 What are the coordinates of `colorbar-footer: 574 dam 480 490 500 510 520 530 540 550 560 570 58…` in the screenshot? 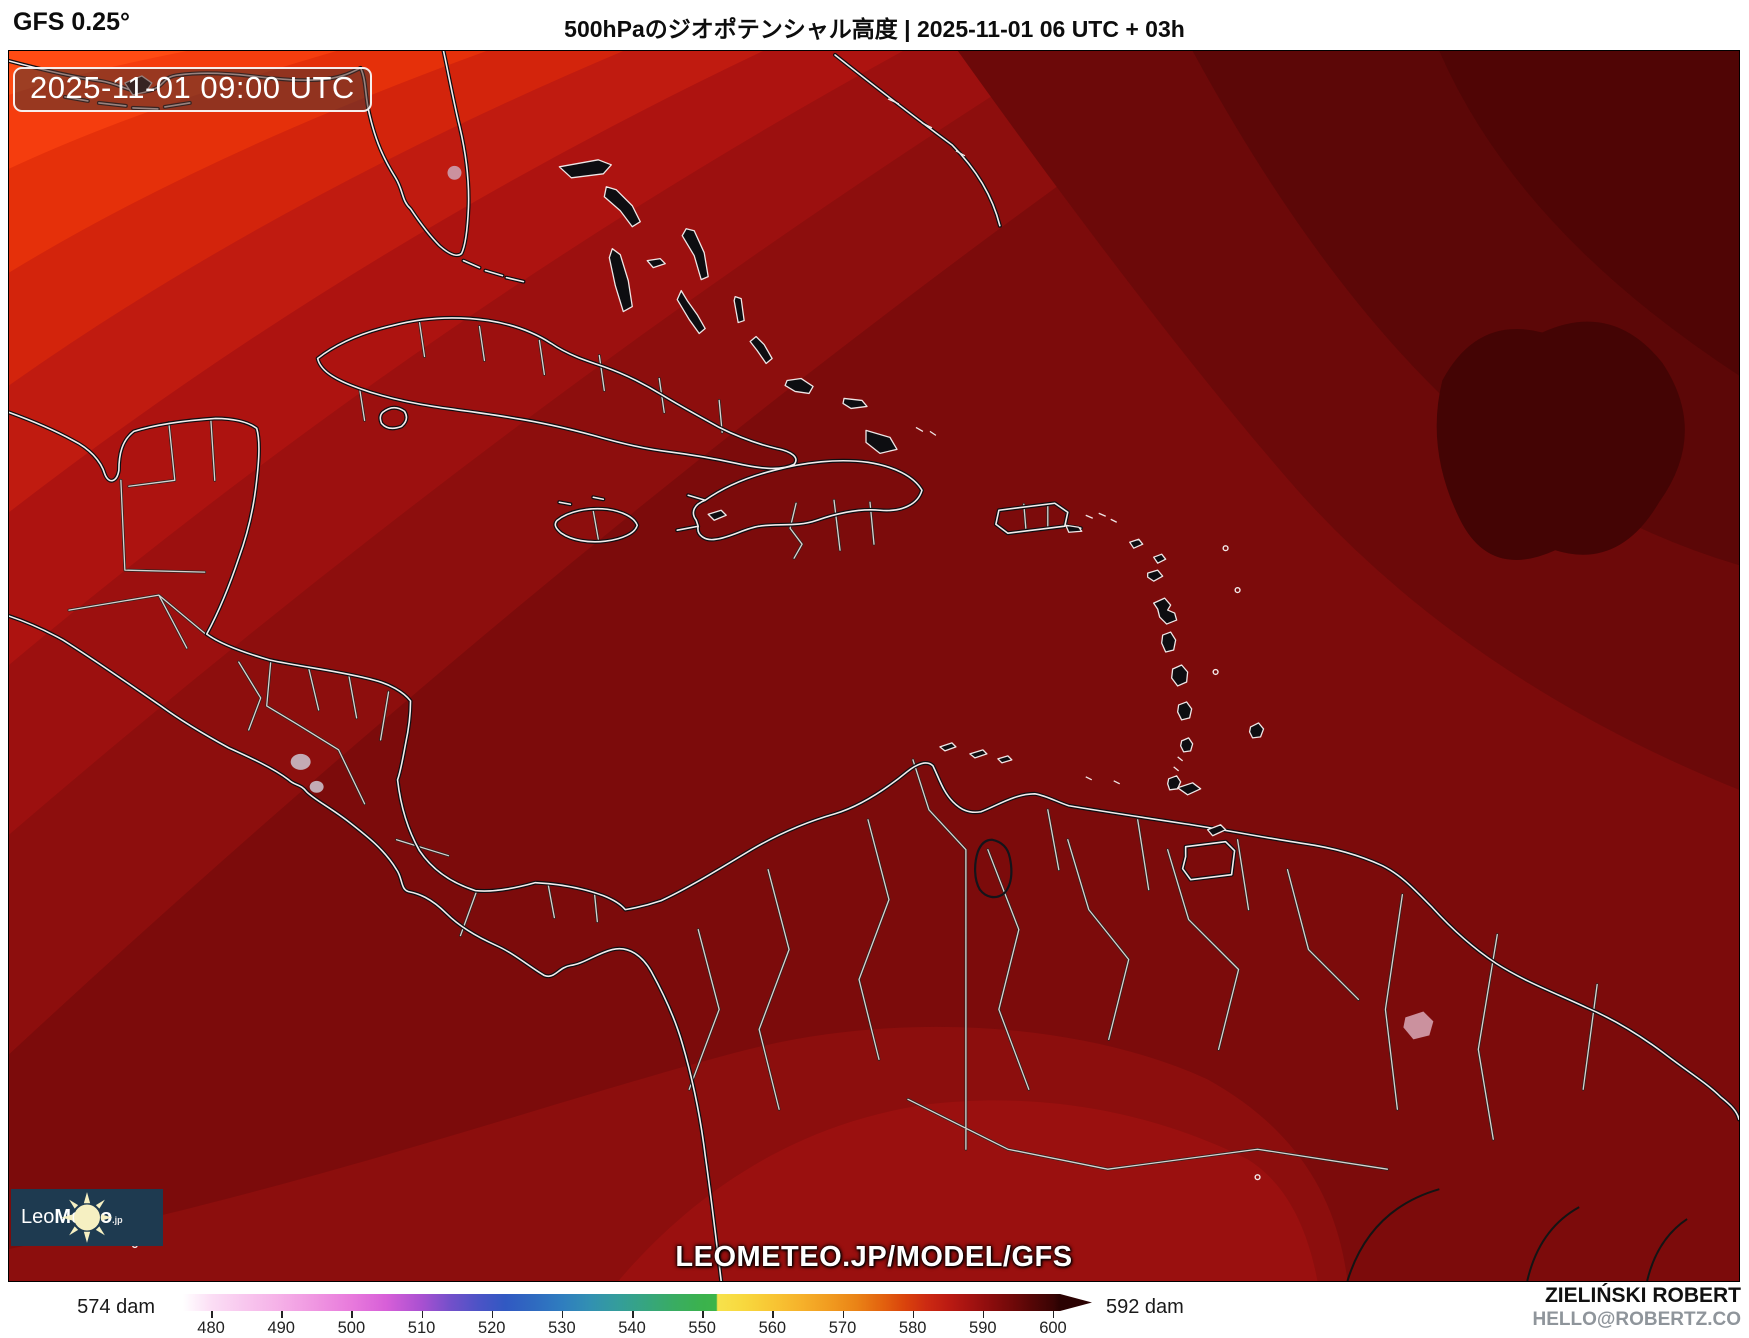 It's located at (874, 1310).